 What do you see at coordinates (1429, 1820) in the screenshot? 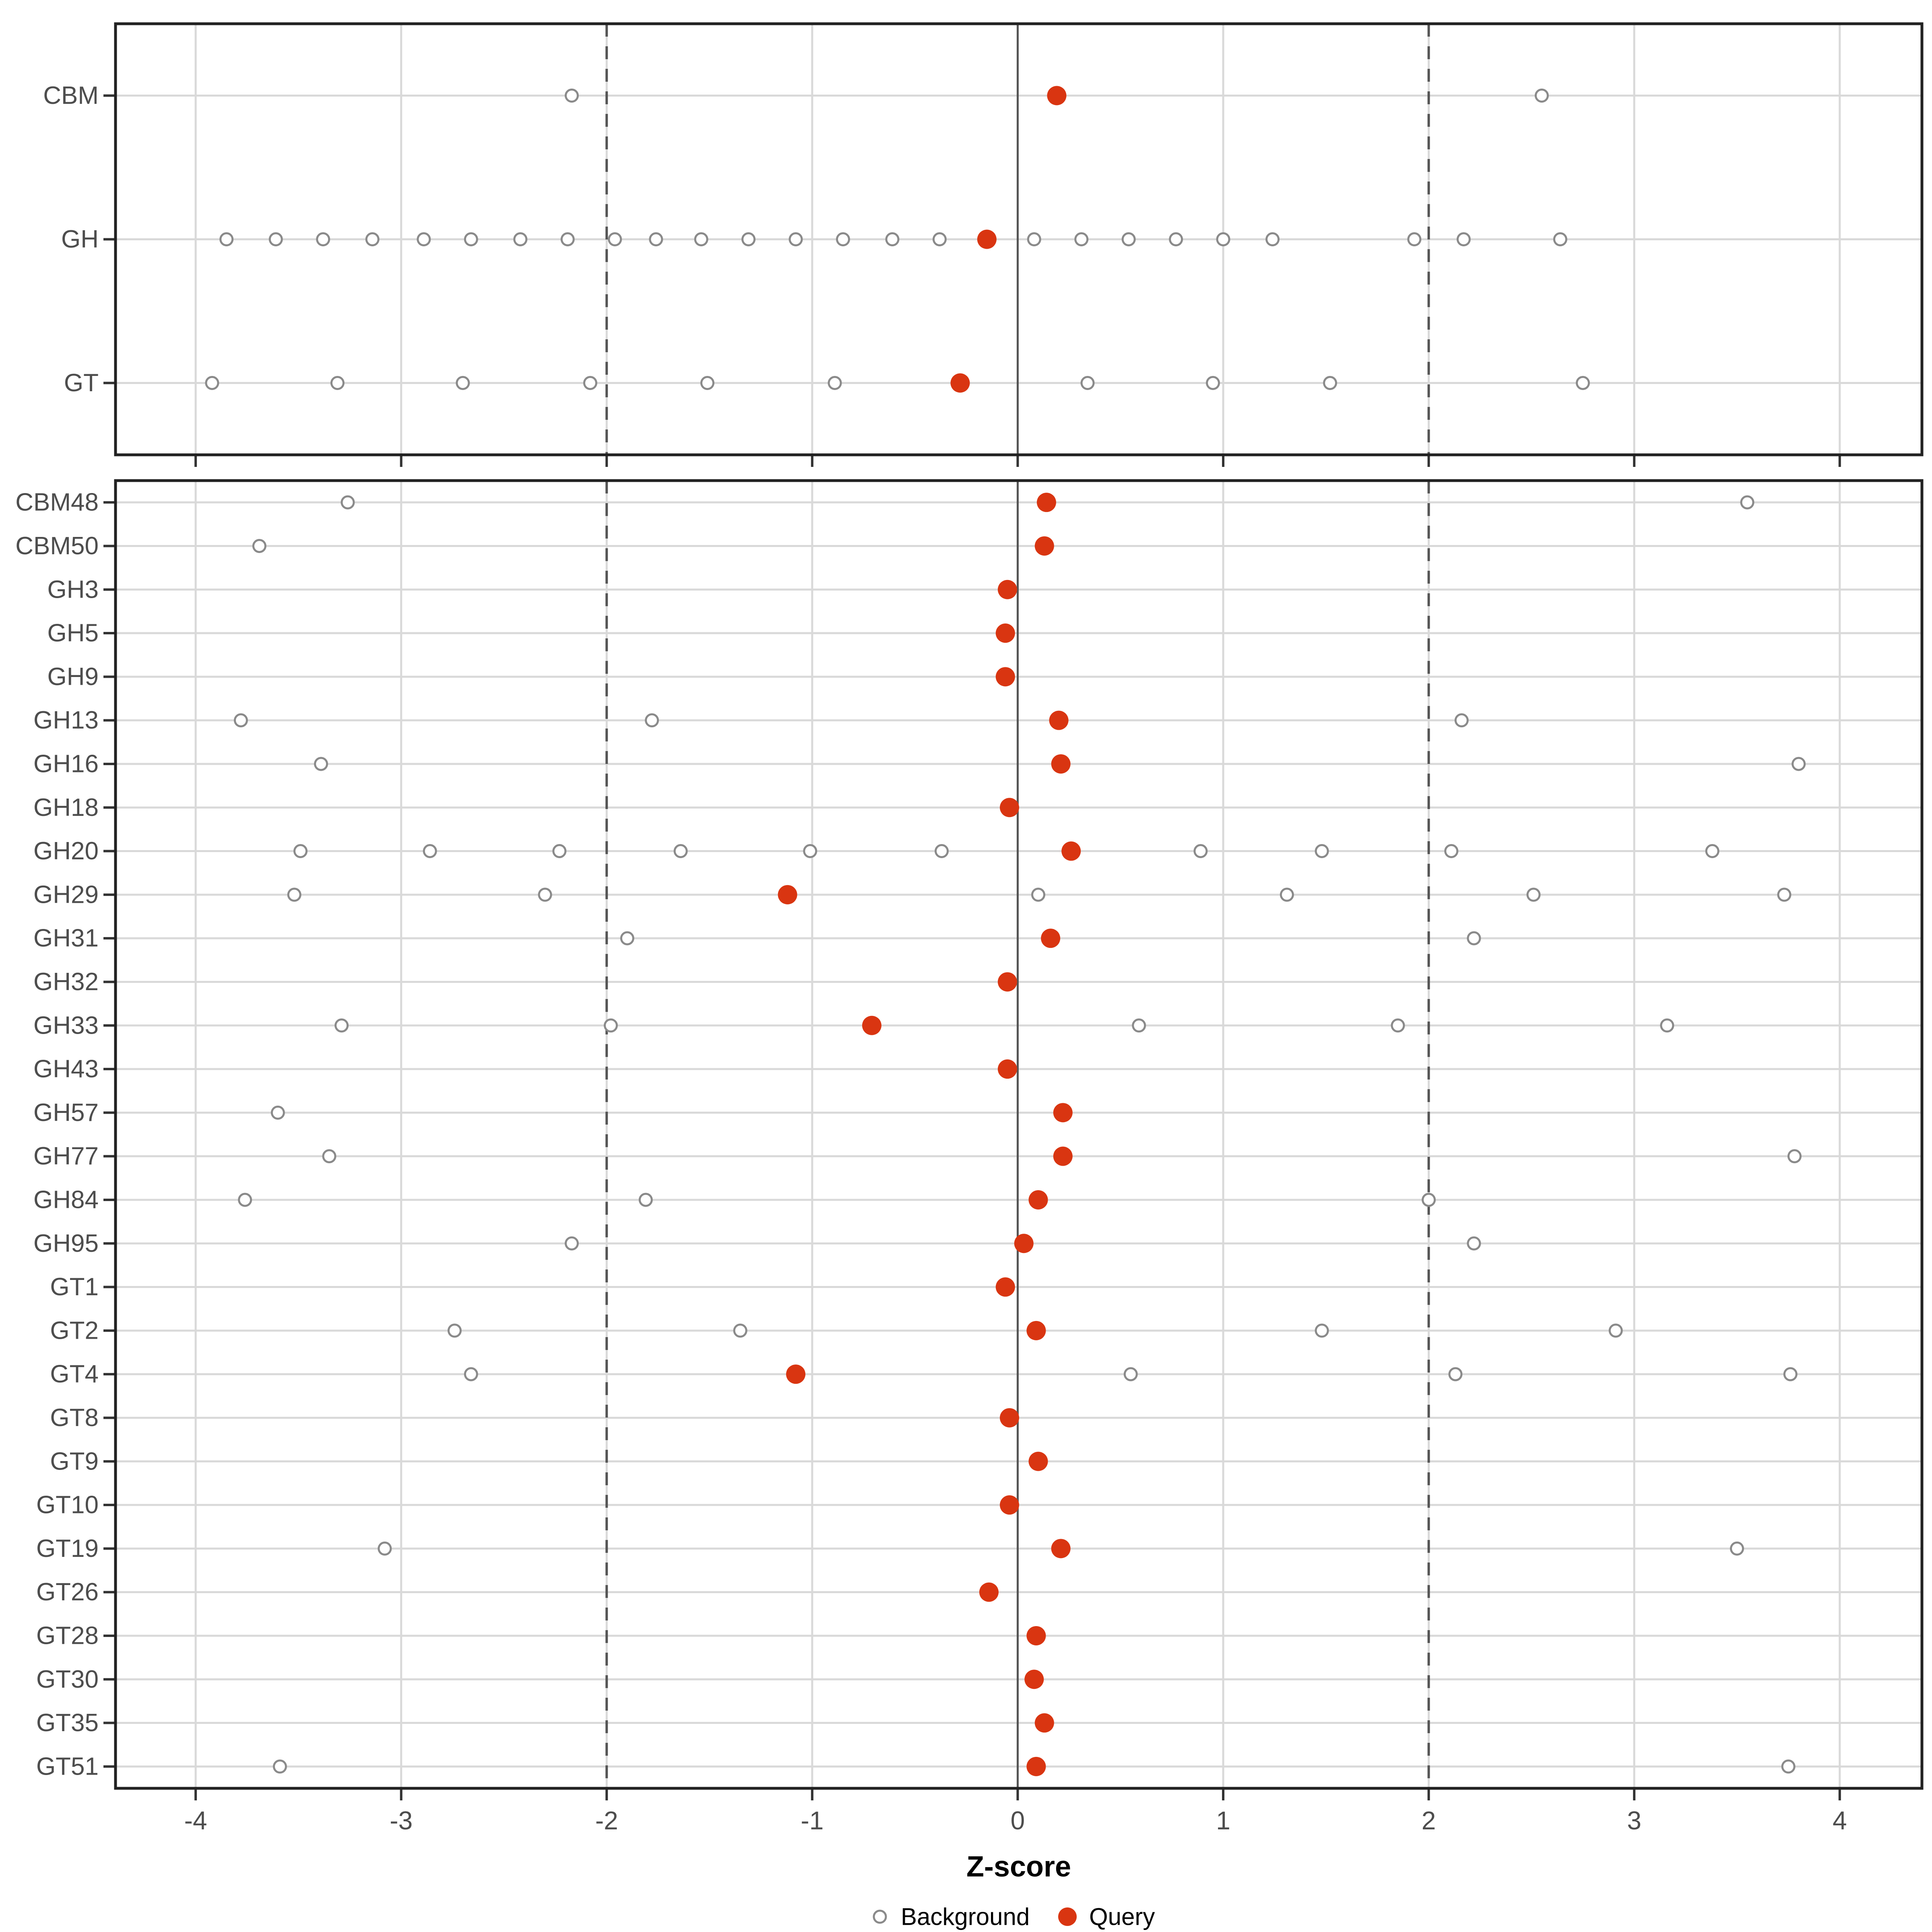
I see `x-tick-label: 2` at bounding box center [1429, 1820].